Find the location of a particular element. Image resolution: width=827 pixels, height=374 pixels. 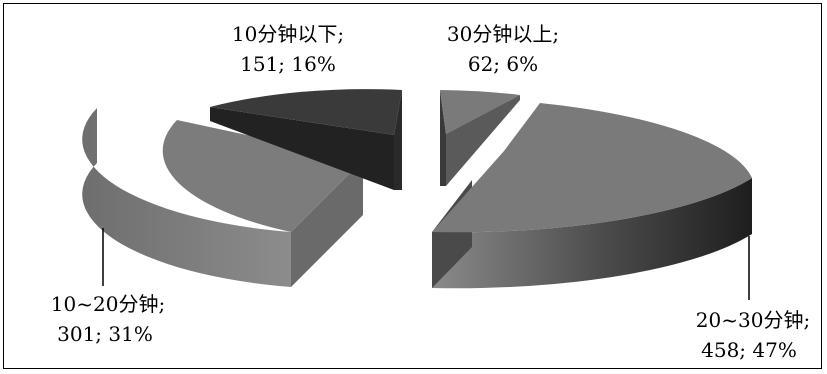

slice-under-10min is located at coordinates (306, 139).